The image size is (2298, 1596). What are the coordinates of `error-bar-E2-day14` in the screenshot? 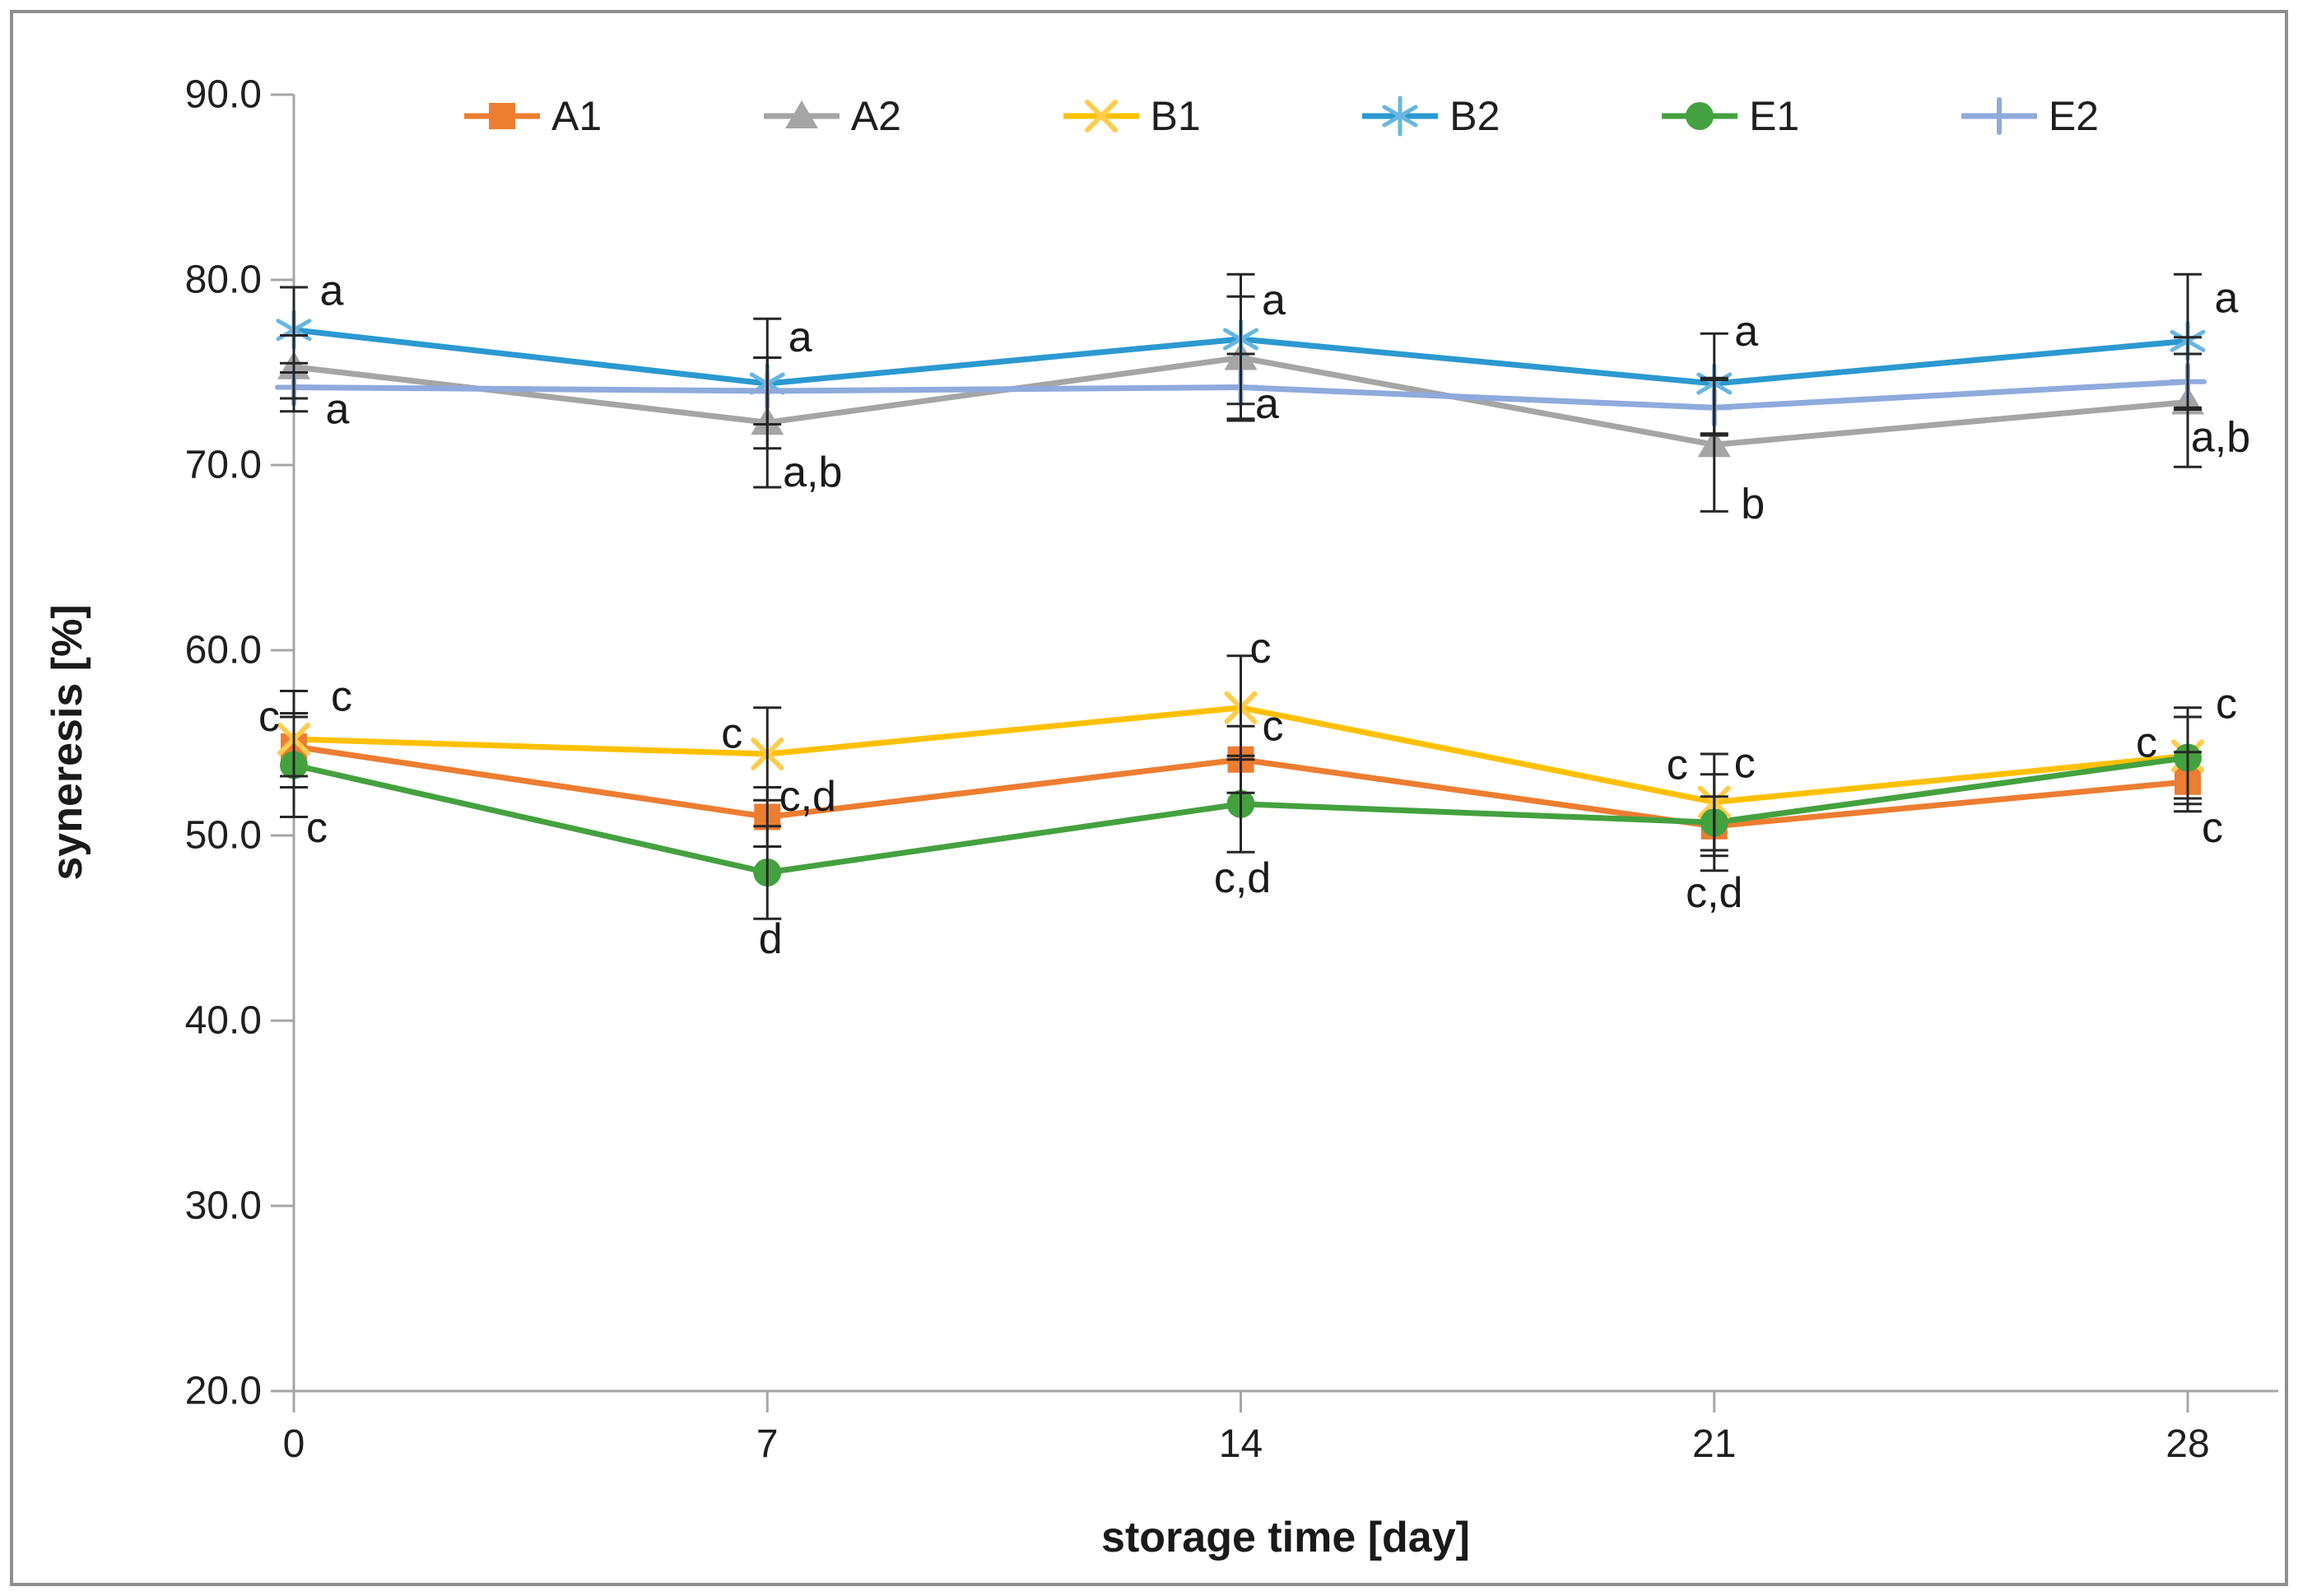 It's located at (1240, 387).